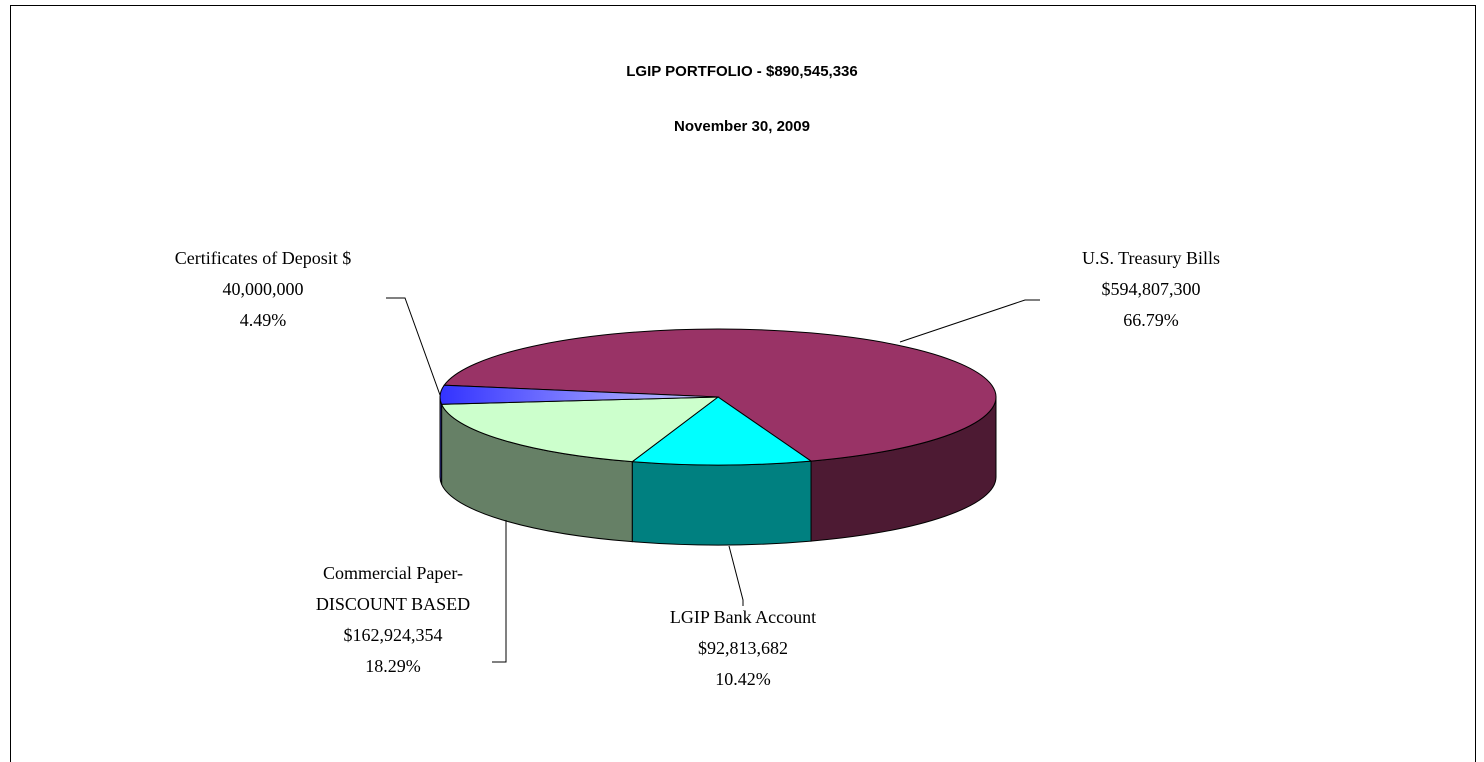 This screenshot has height=762, width=1484. What do you see at coordinates (741, 71) in the screenshot?
I see `chart-title: LGIP PORTFOLIO - $890,545,336` at bounding box center [741, 71].